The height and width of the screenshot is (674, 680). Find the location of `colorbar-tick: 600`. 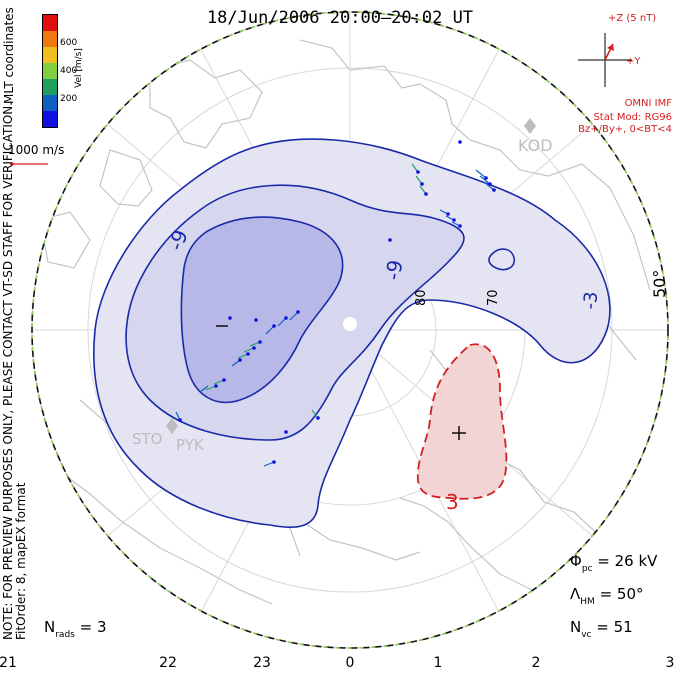

colorbar-tick: 600 is located at coordinates (69, 43).